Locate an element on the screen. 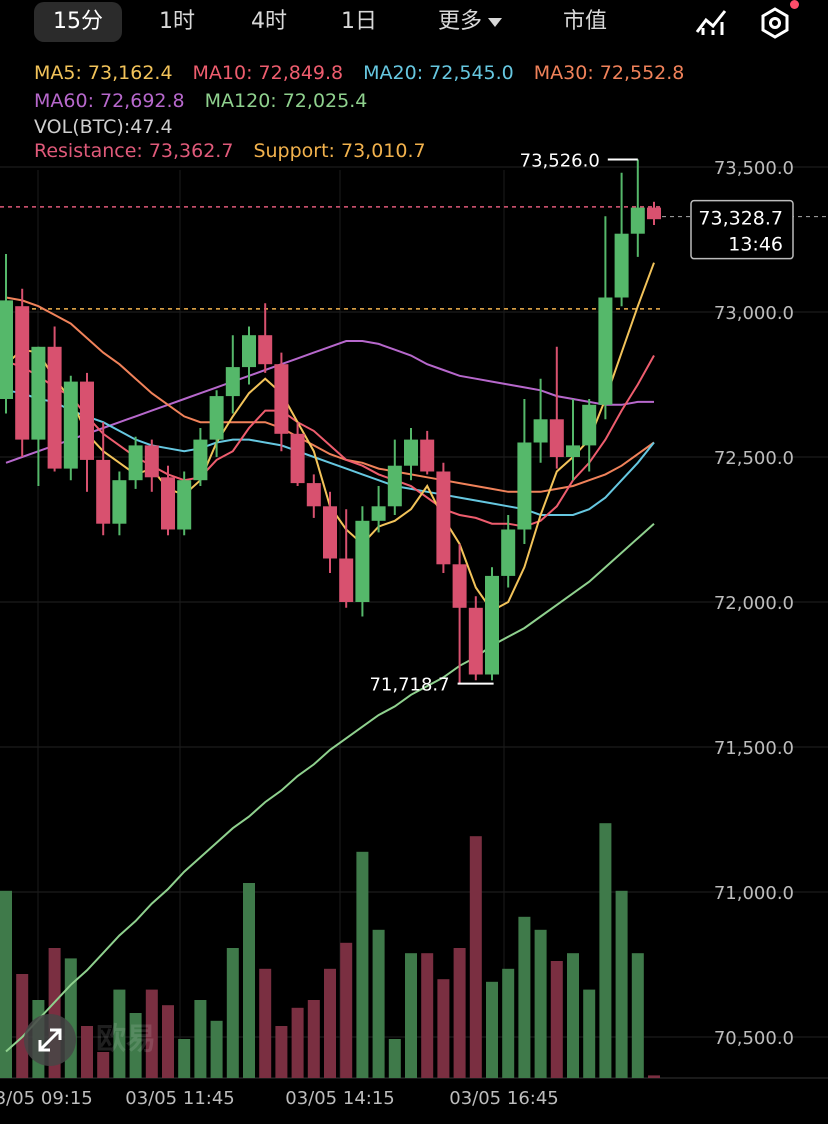 The image size is (828, 1124). support-value: Support: 73,010.7 is located at coordinates (339, 151).